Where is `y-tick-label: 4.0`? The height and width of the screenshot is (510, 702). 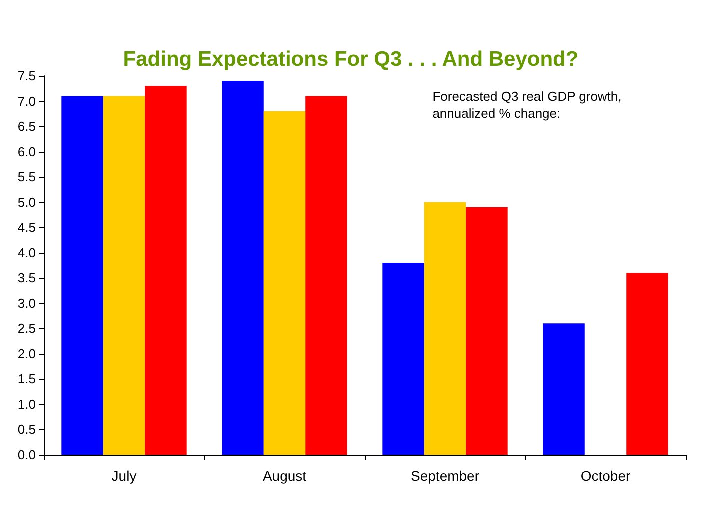 y-tick-label: 4.0 is located at coordinates (27, 252).